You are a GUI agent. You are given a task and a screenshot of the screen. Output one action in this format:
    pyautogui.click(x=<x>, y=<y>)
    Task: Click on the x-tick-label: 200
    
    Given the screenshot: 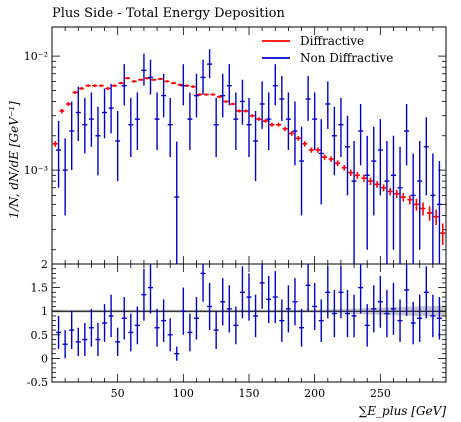 What is the action you would take?
    pyautogui.click(x=314, y=393)
    